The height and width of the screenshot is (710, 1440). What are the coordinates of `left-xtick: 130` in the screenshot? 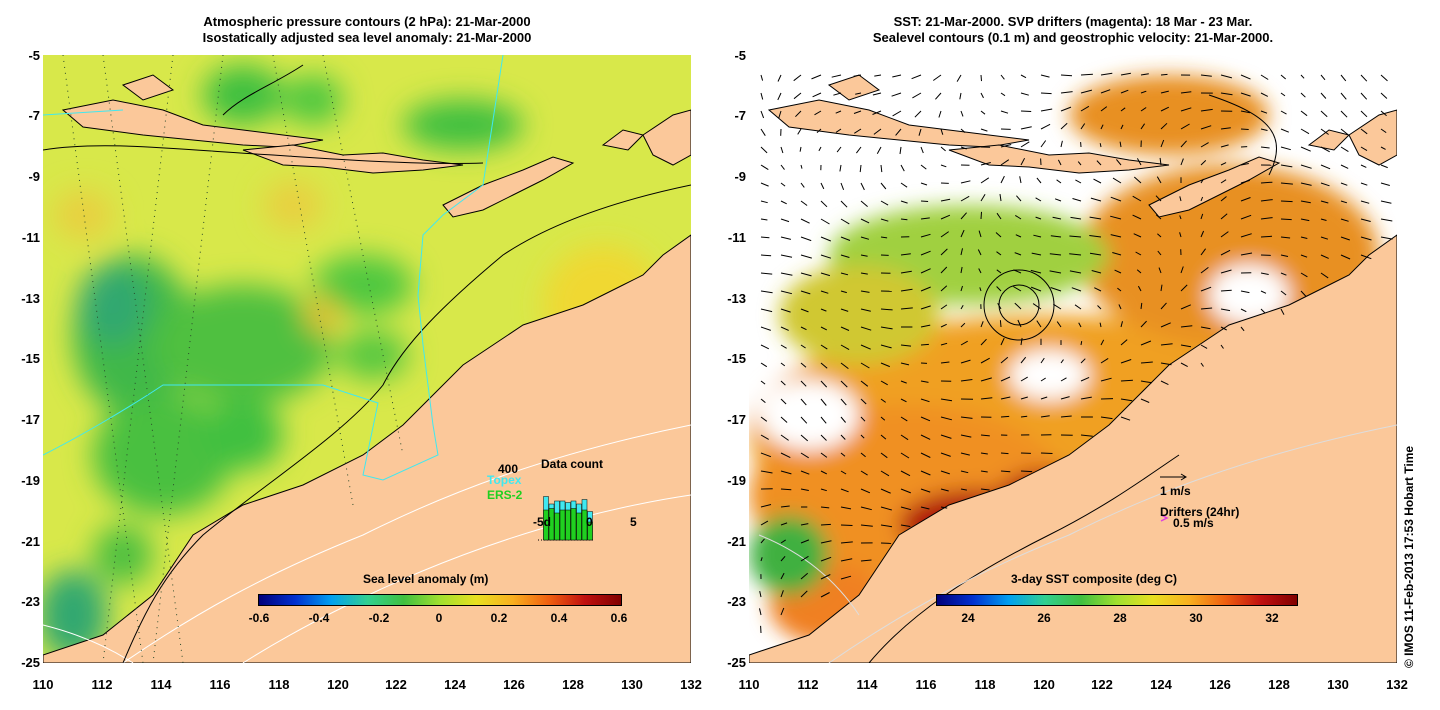 It's located at (632, 684).